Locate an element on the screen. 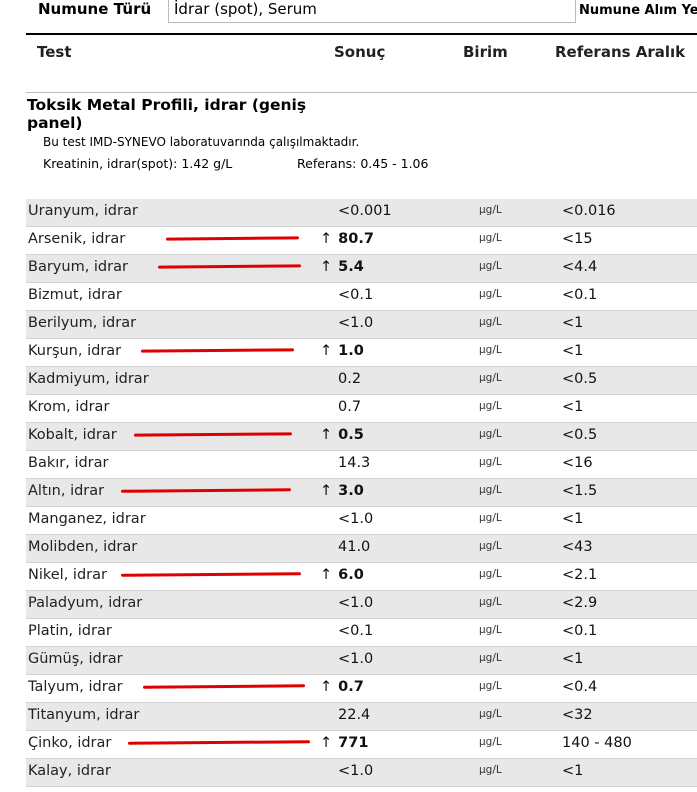 Image resolution: width=697 pixels, height=792 pixels. result-value: 0.7 is located at coordinates (350, 407).